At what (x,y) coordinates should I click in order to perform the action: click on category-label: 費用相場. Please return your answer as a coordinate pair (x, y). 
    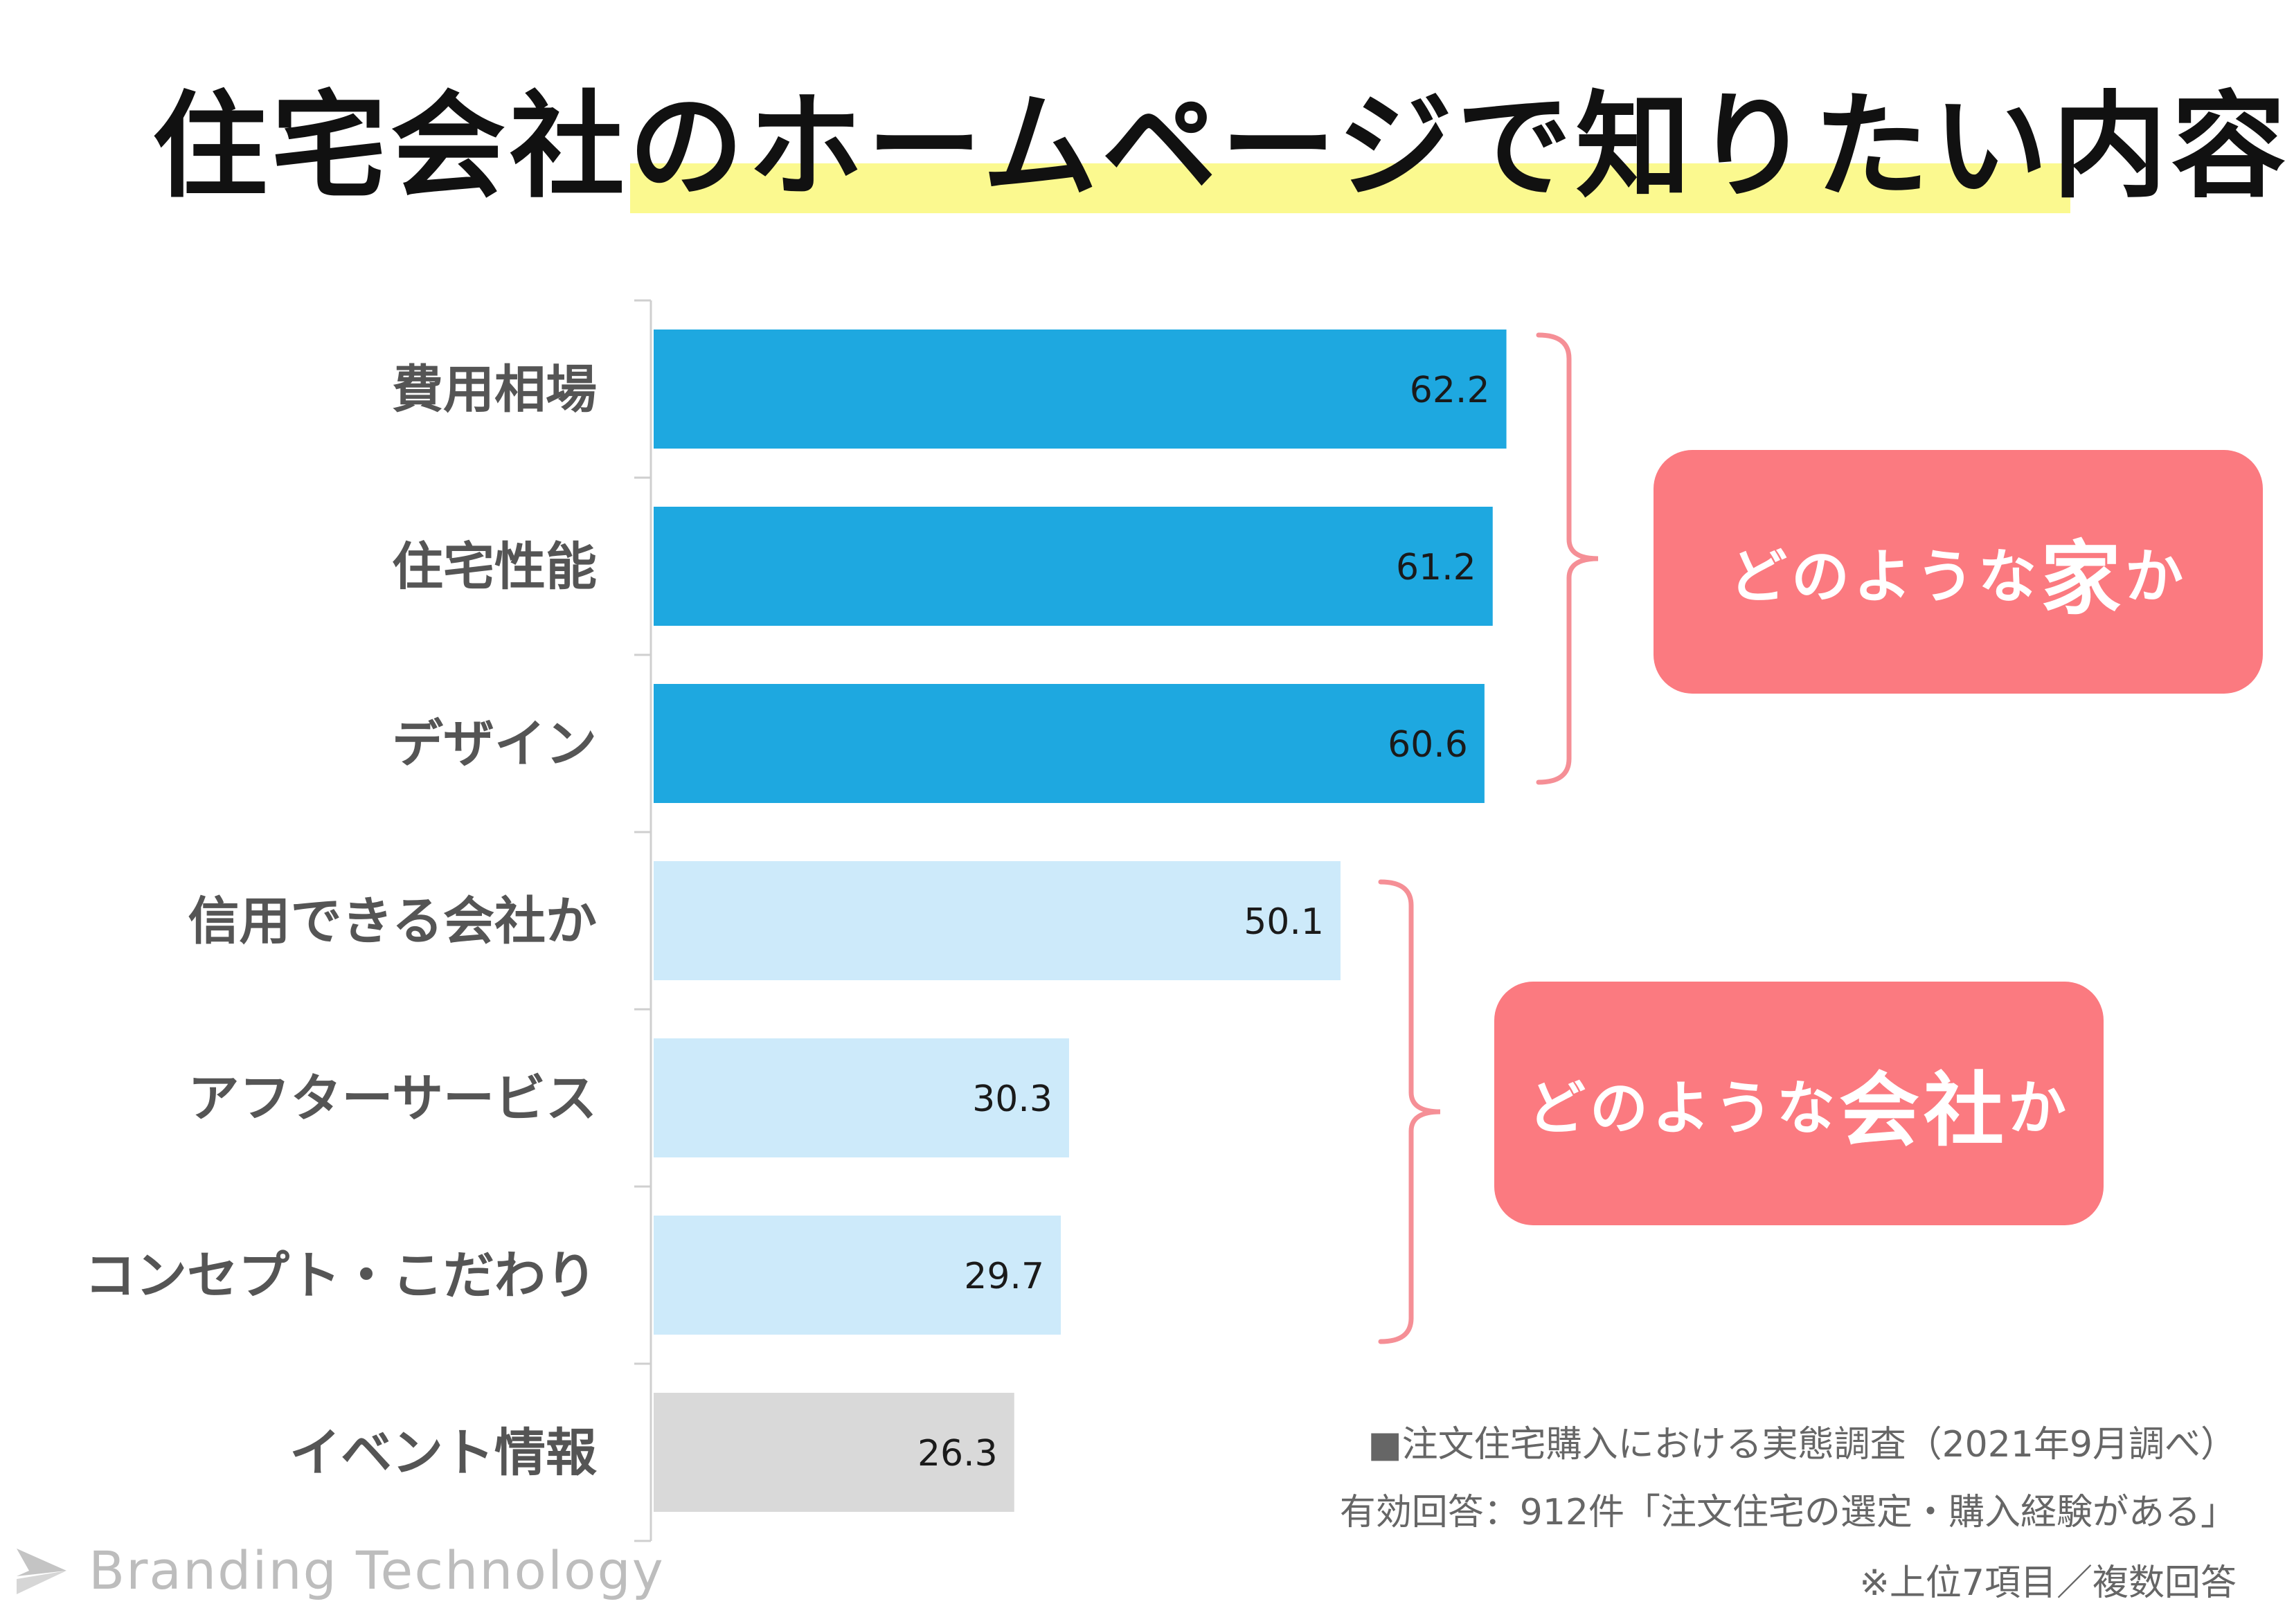
    Looking at the image, I should click on (494, 389).